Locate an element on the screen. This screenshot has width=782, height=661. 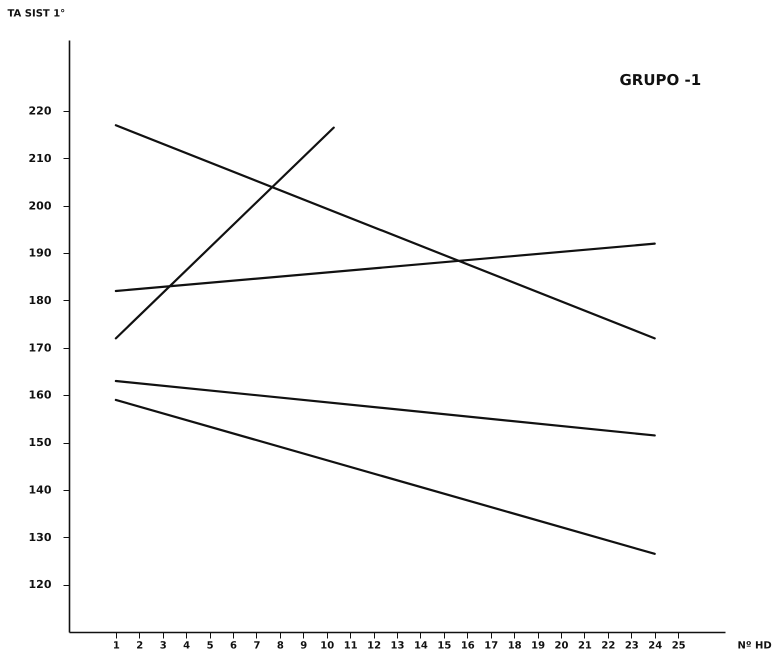
x-tick-label: 10 is located at coordinates (327, 646).